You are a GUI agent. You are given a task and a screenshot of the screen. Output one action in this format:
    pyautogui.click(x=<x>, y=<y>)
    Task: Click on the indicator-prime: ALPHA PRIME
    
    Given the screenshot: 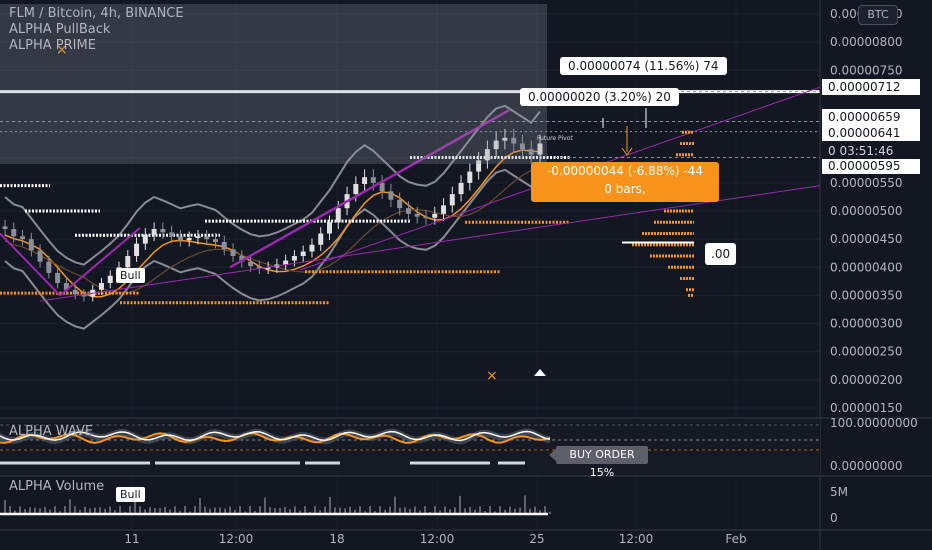 What is the action you would take?
    pyautogui.click(x=52, y=45)
    